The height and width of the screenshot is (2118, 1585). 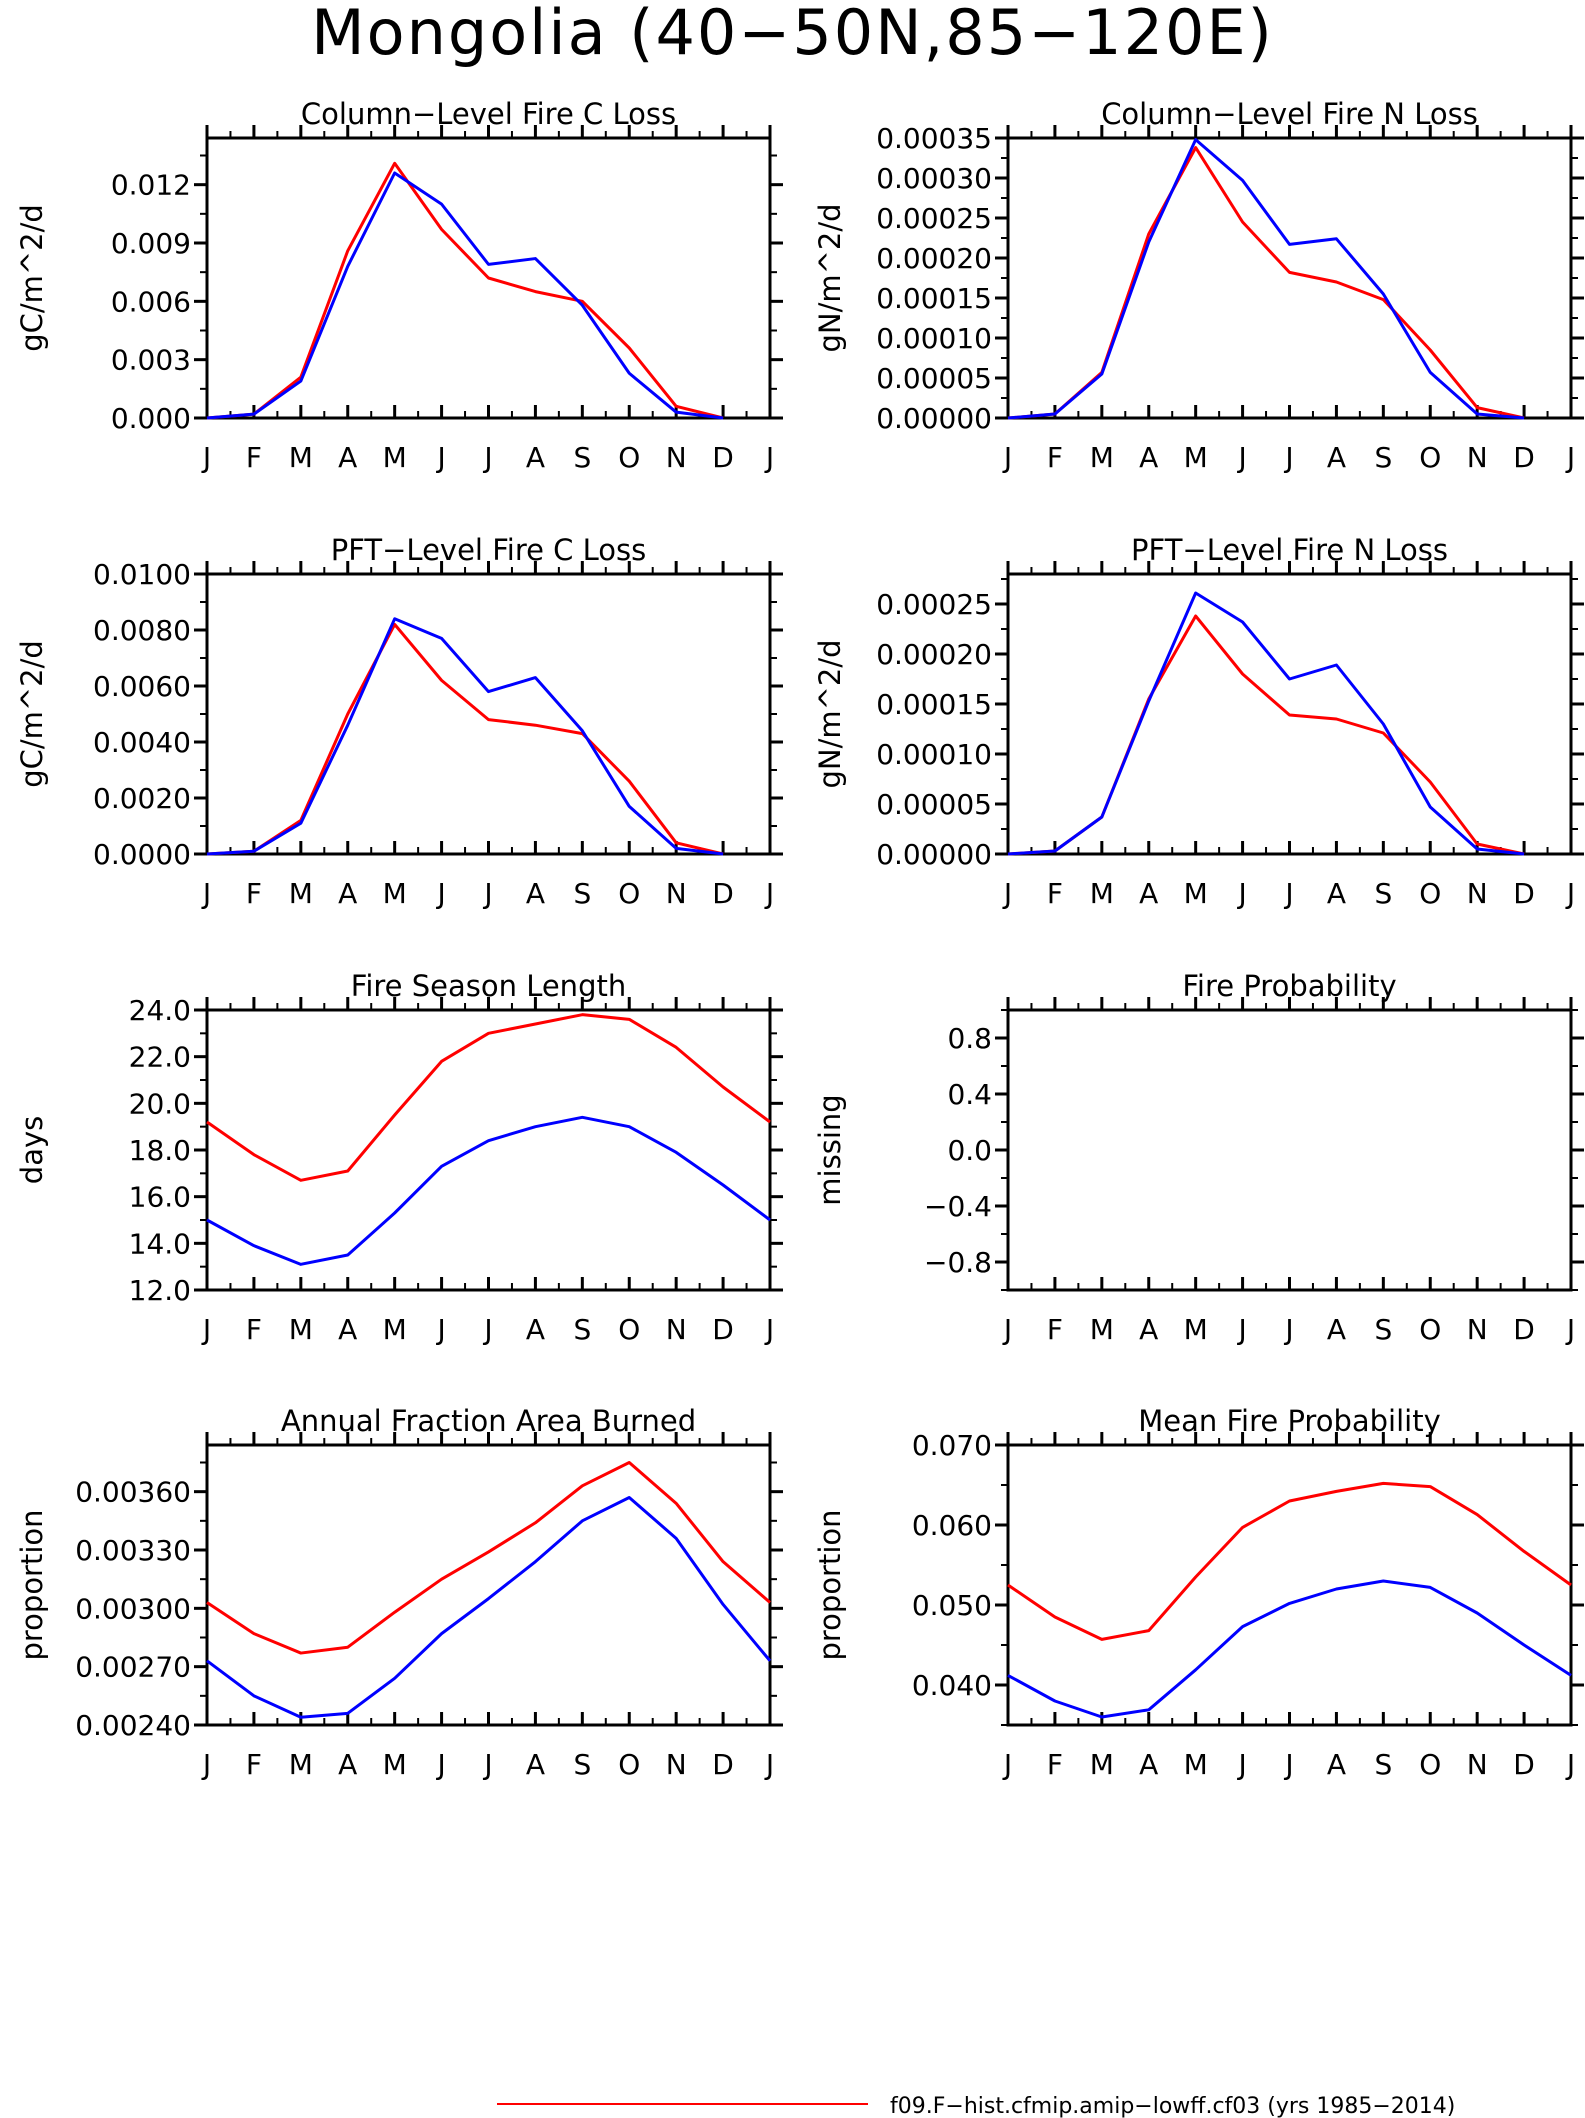 I want to click on y-tick-label: 12.0, so click(x=160, y=1290).